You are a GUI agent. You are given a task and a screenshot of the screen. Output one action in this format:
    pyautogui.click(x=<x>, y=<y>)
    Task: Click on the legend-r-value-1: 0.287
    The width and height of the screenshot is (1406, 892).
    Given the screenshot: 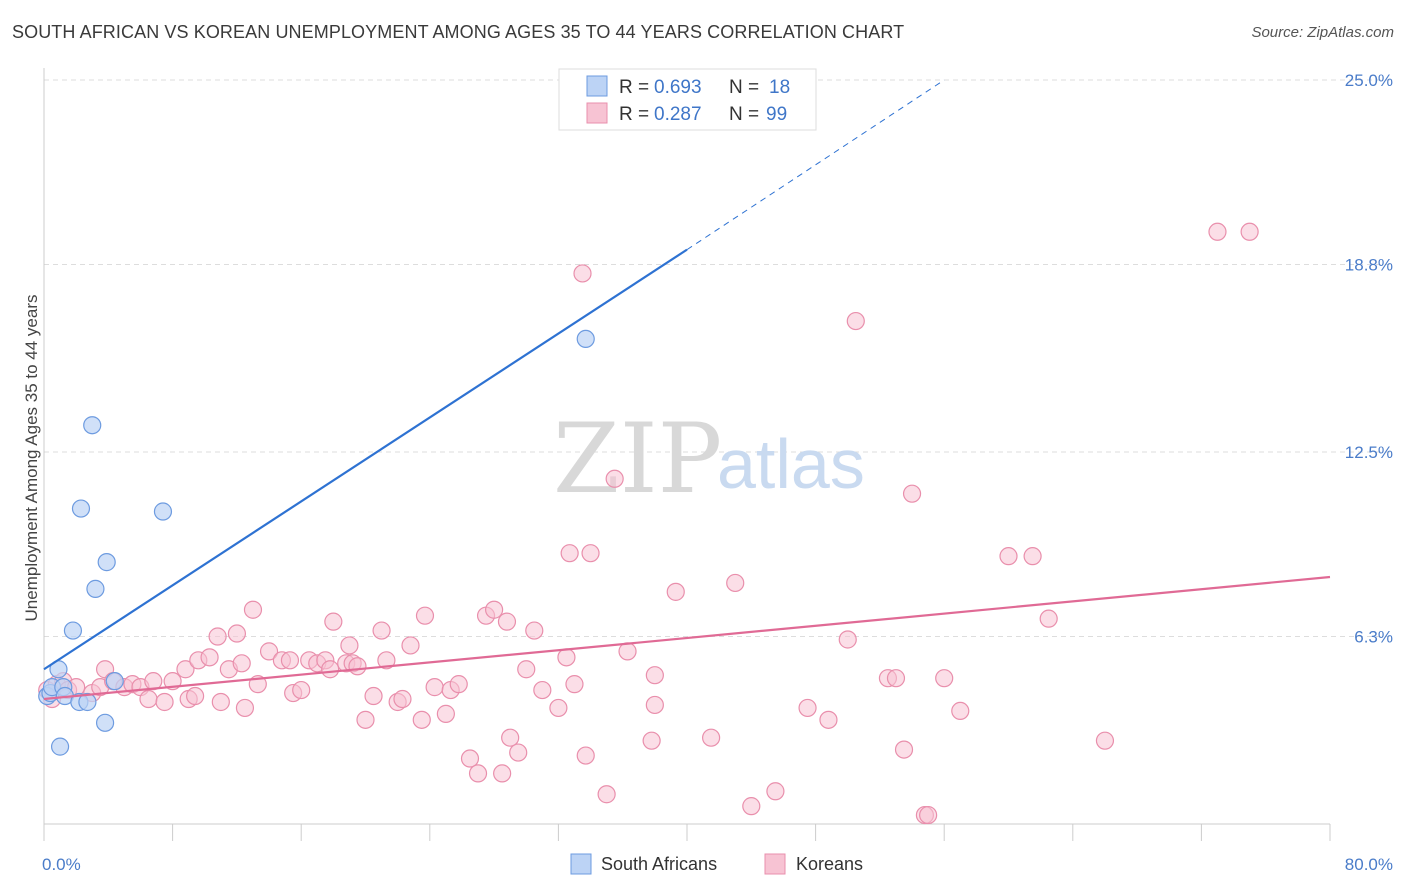 What is the action you would take?
    pyautogui.click(x=678, y=114)
    